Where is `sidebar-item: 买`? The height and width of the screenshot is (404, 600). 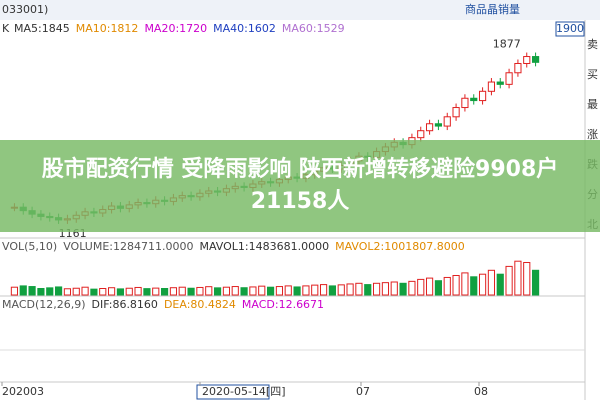 sidebar-item: 买 is located at coordinates (592, 74).